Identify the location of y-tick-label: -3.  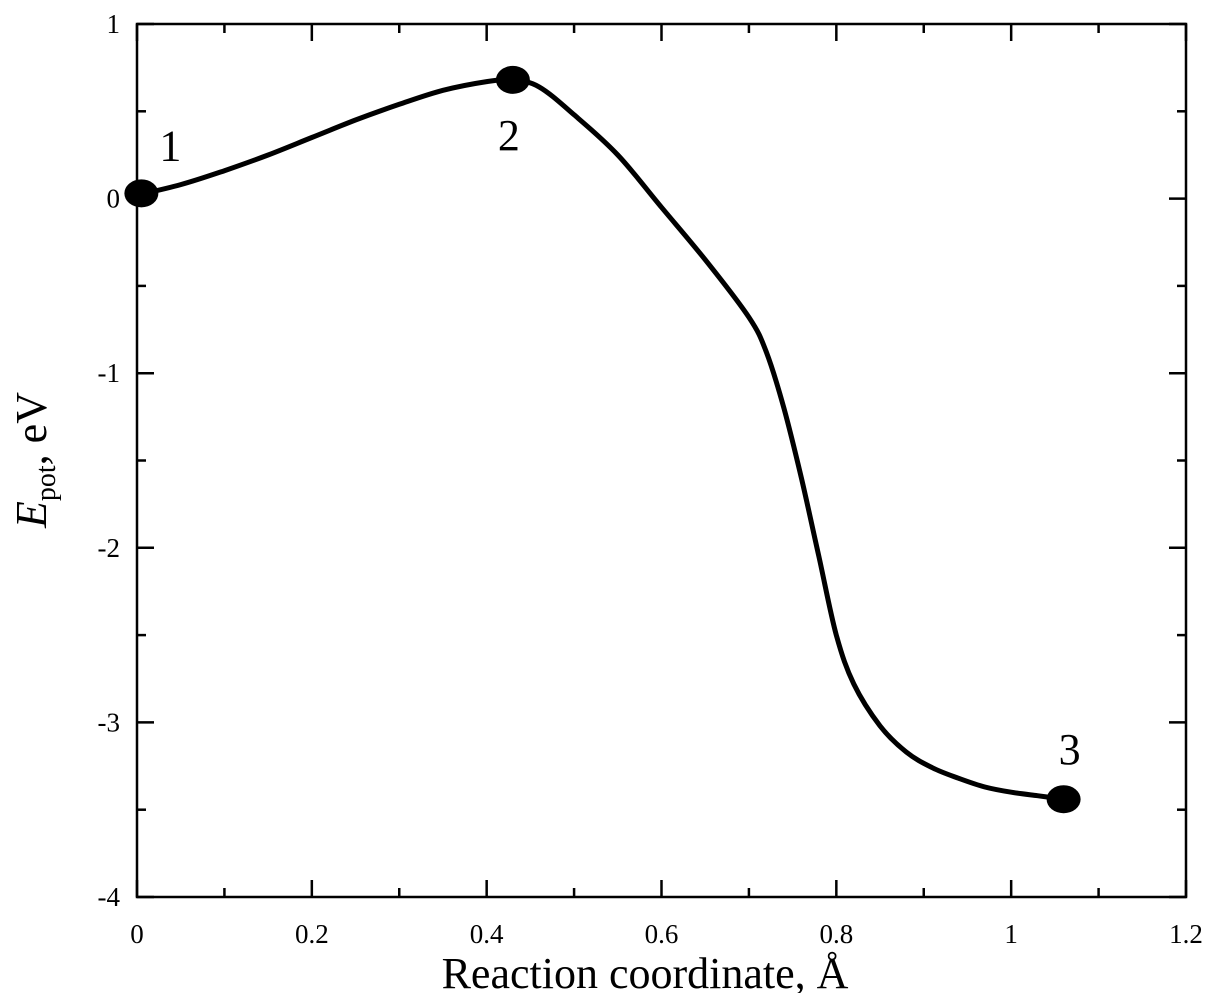
(109, 722).